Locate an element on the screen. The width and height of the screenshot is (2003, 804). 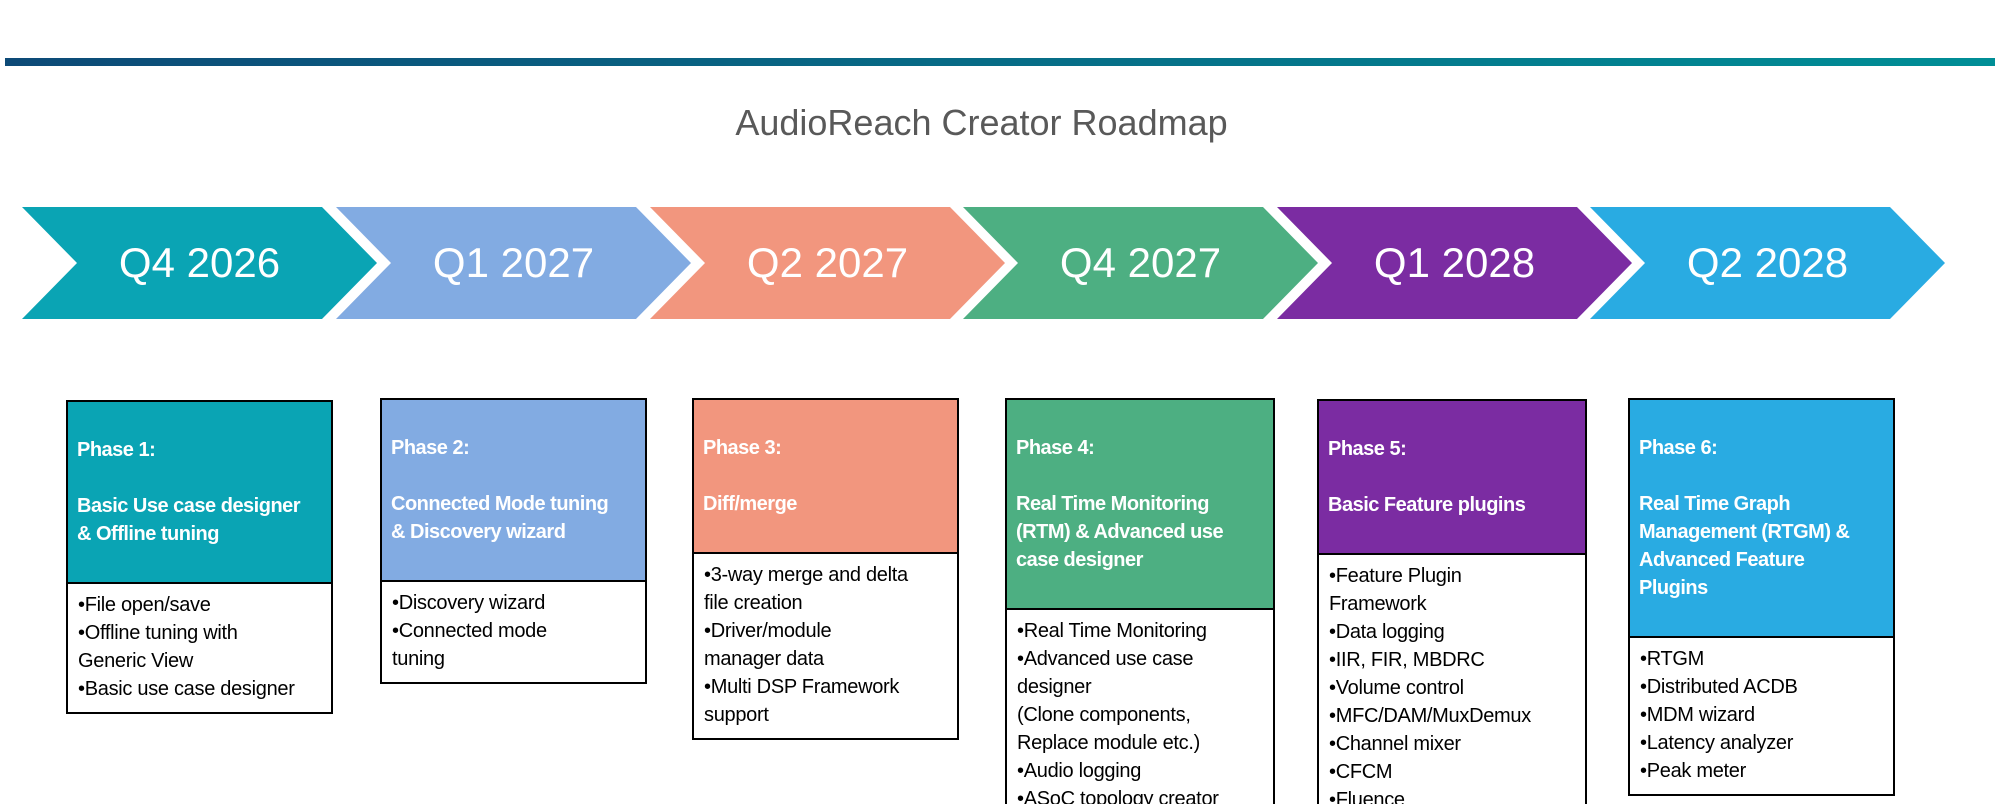
chevron-q1-2028: Q1 2028 is located at coordinates (1454, 263).